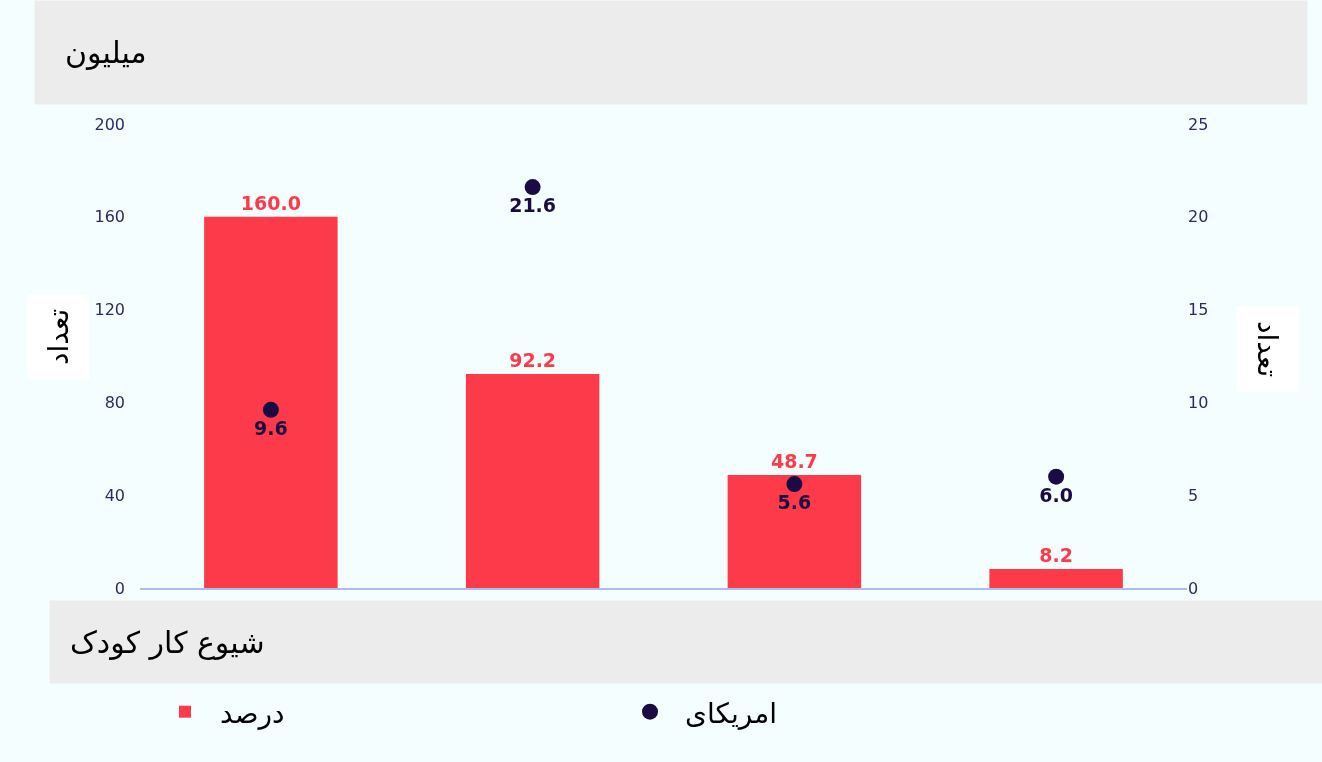 This screenshot has width=1322, height=762. I want to click on data-label: 8.2, so click(1056, 554).